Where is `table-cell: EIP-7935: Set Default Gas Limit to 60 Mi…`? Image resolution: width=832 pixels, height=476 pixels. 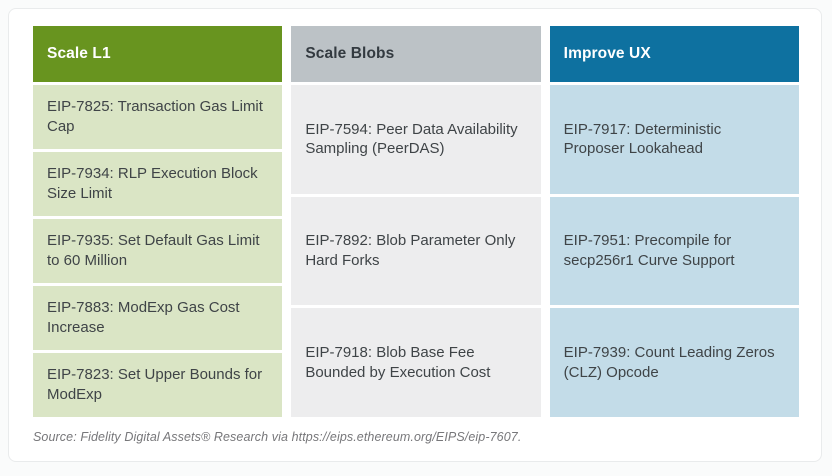
table-cell: EIP-7935: Set Default Gas Limit to 60 Mi… is located at coordinates (158, 251).